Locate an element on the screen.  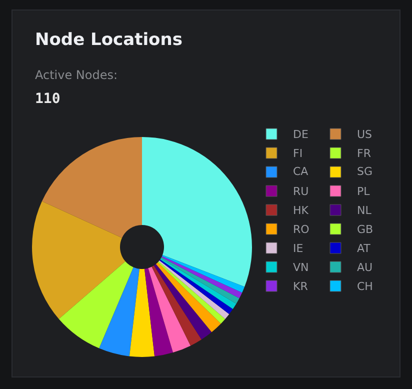
legend-label: AT is located at coordinates (364, 248).